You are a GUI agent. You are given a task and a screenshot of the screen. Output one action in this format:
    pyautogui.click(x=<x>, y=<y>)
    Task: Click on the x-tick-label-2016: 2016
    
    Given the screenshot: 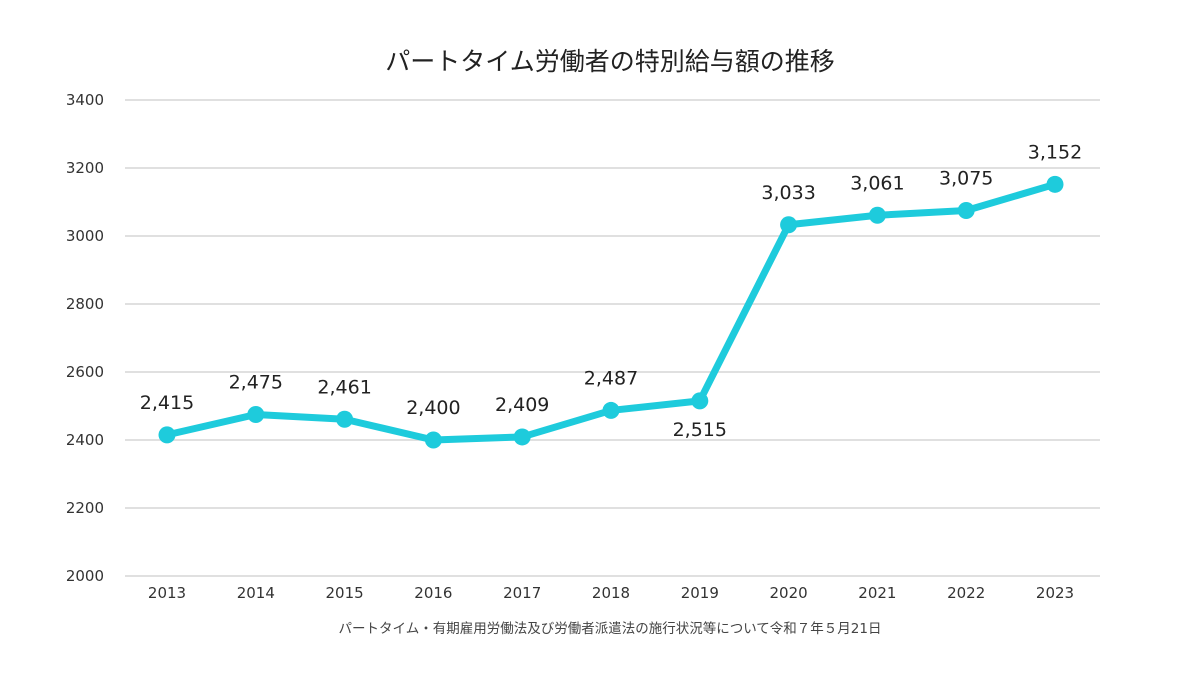 What is the action you would take?
    pyautogui.click(x=433, y=593)
    